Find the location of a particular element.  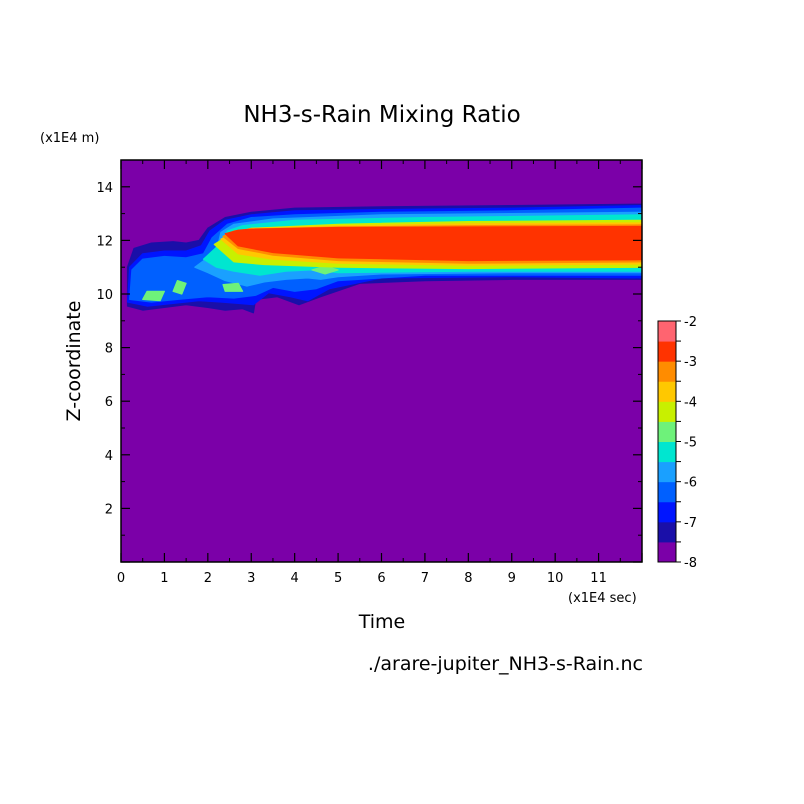

x-tick-label: 1 is located at coordinates (164, 578).